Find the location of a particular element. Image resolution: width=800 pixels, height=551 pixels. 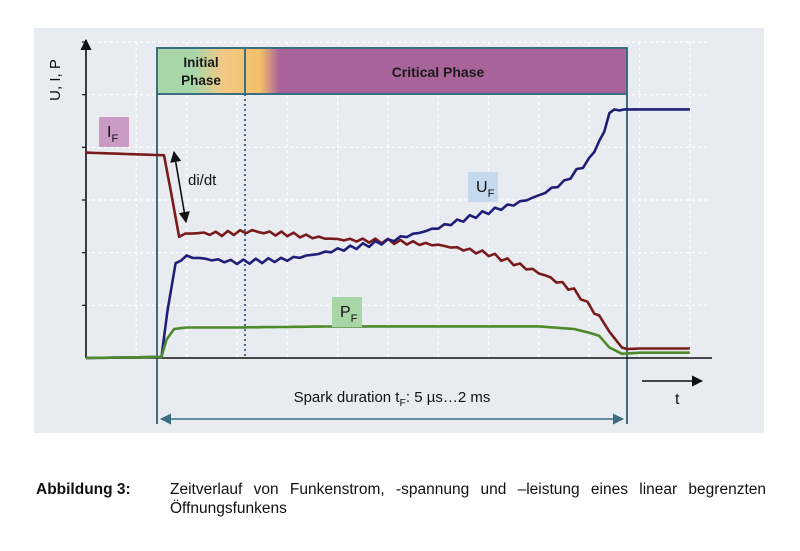

duration-sub: F is located at coordinates (402, 403).